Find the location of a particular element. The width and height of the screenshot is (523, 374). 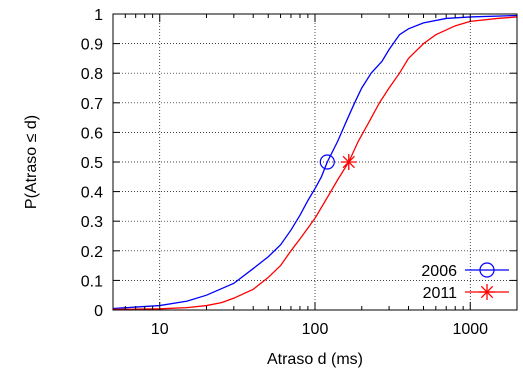

y-tick-label: 0.1 is located at coordinates (92, 281).